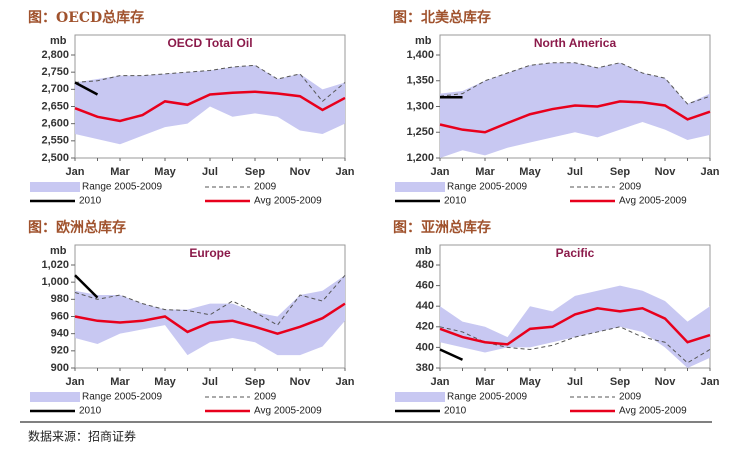  I want to click on panel-caption: 图：OECD总库存, so click(86, 17).